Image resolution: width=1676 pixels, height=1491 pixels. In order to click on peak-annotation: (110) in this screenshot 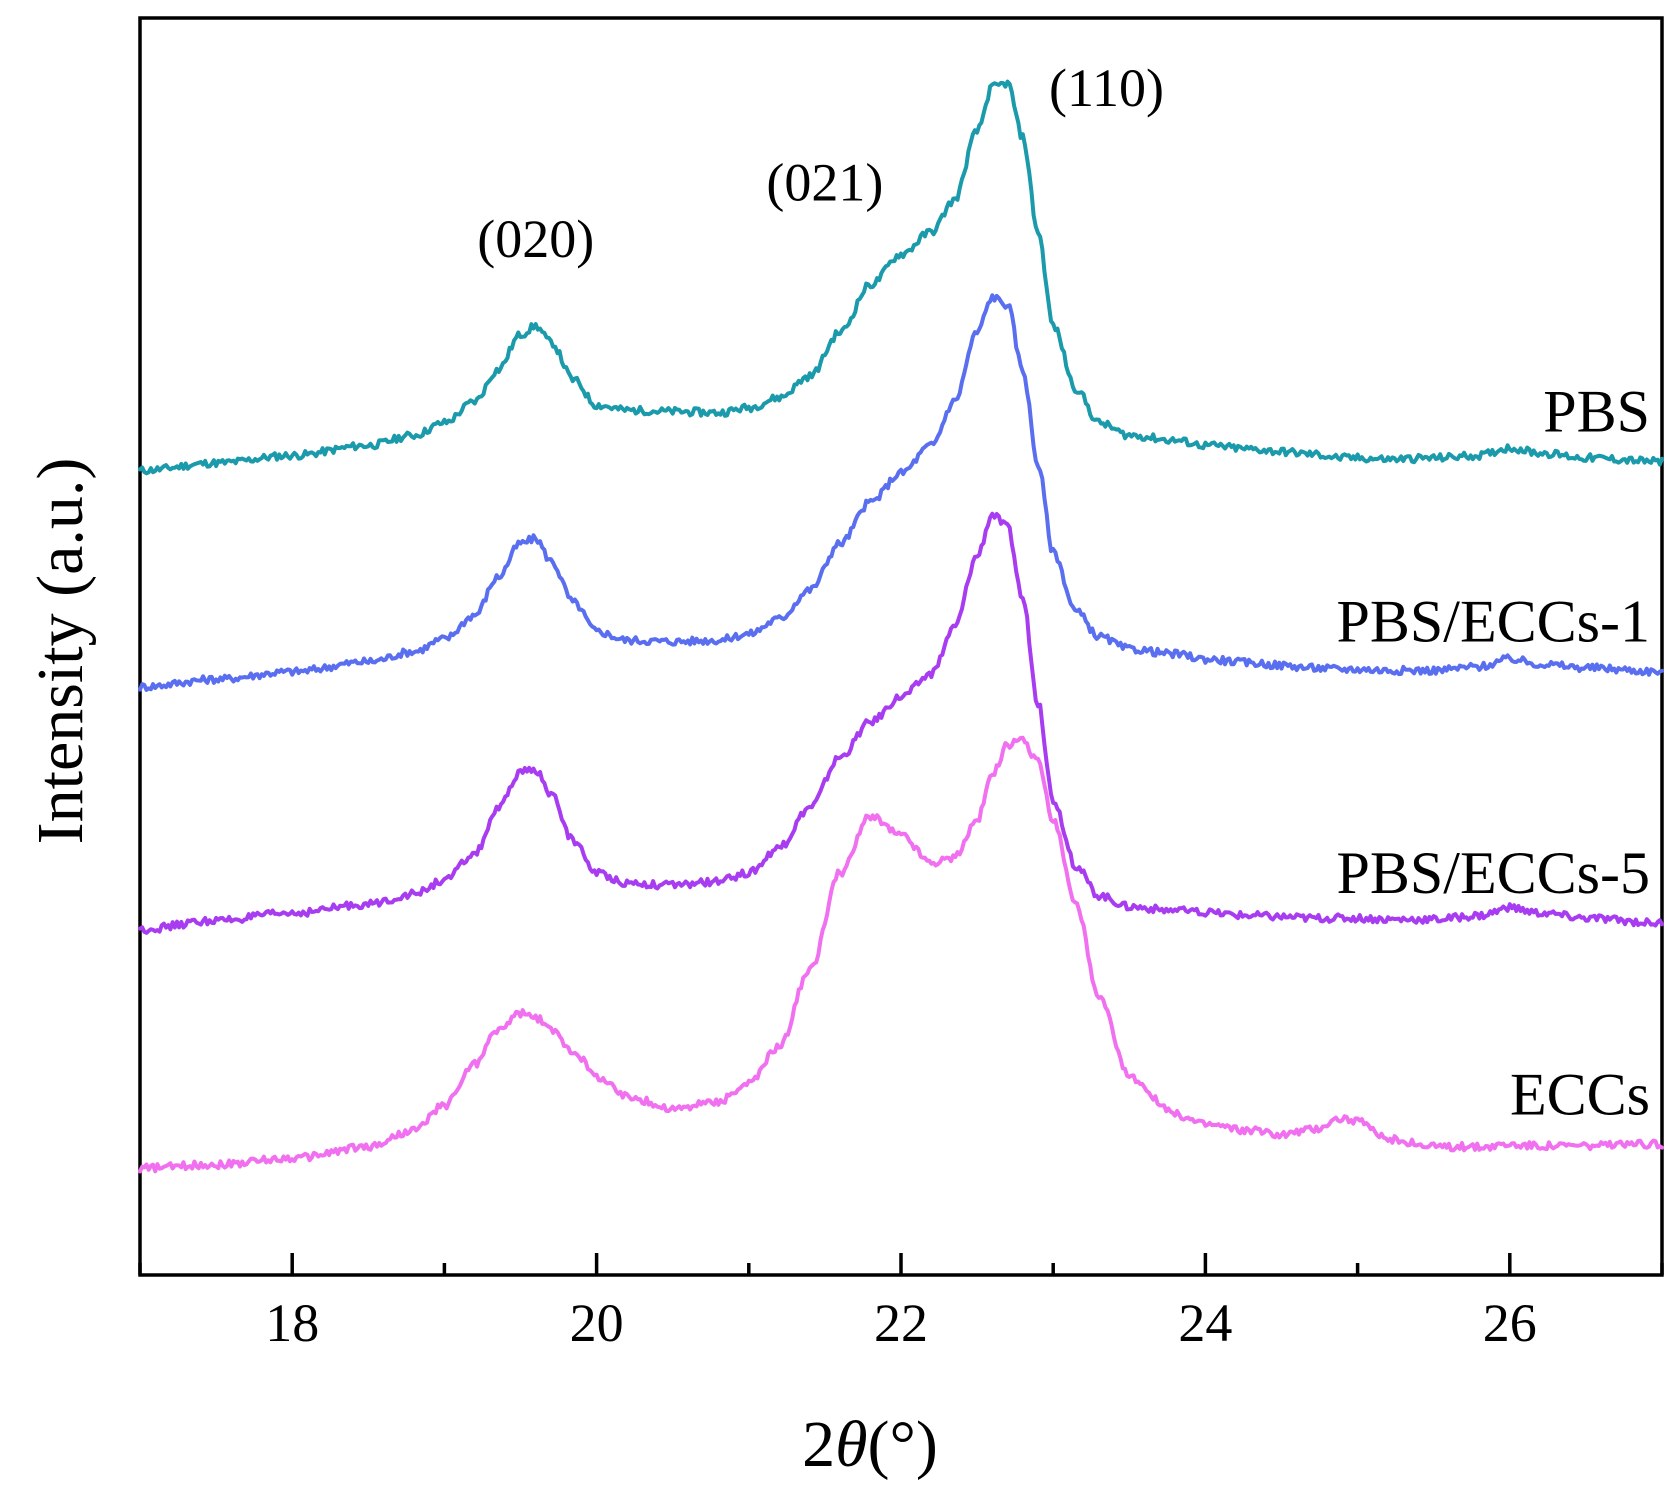, I will do `click(1106, 88)`.